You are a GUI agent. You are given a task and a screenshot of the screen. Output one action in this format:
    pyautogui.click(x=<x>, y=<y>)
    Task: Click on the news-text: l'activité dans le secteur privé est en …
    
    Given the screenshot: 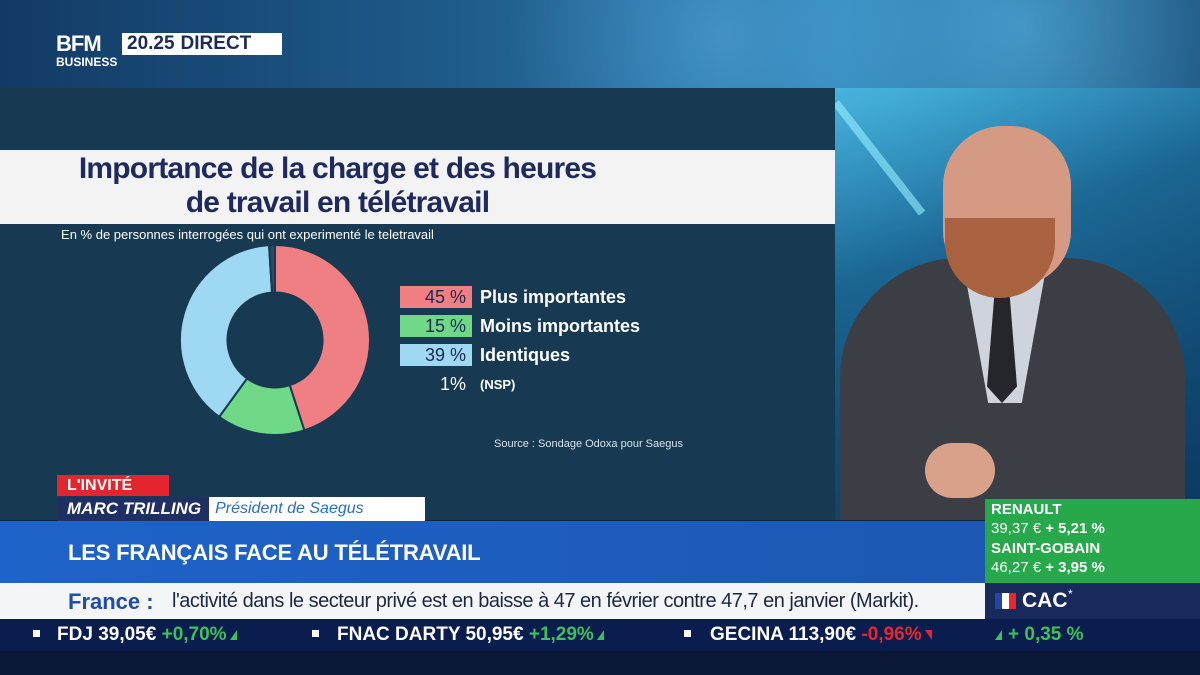 What is the action you would take?
    pyautogui.click(x=545, y=601)
    